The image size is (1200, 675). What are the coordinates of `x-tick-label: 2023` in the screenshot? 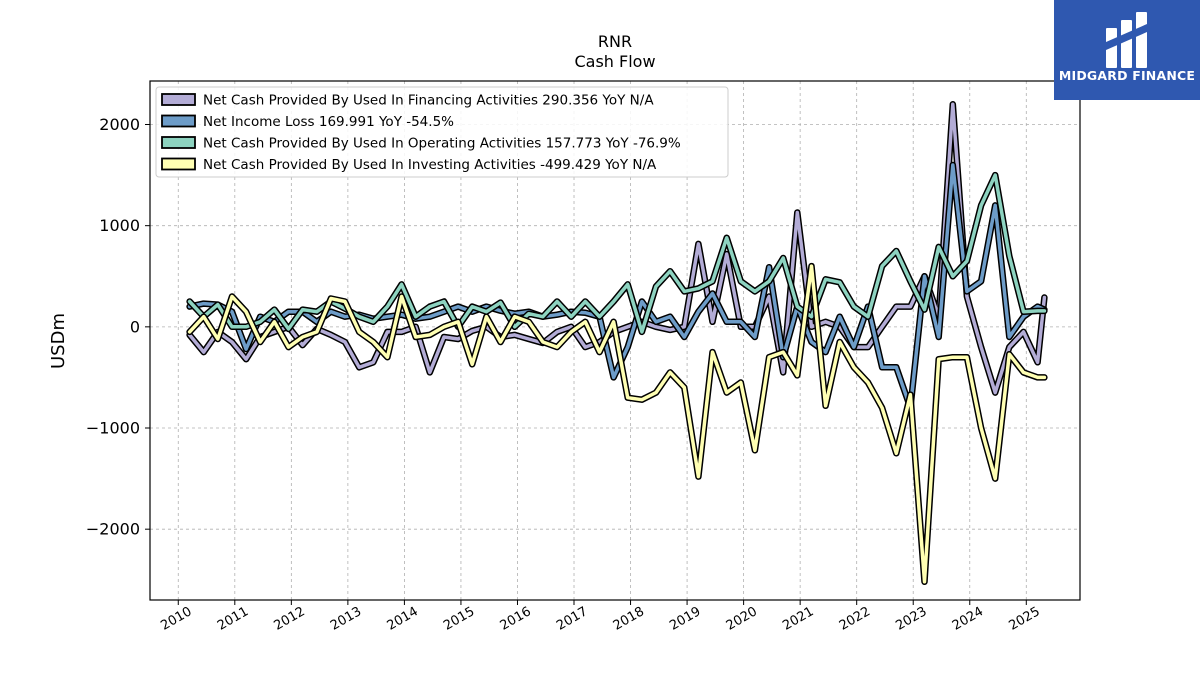 It's located at (911, 619).